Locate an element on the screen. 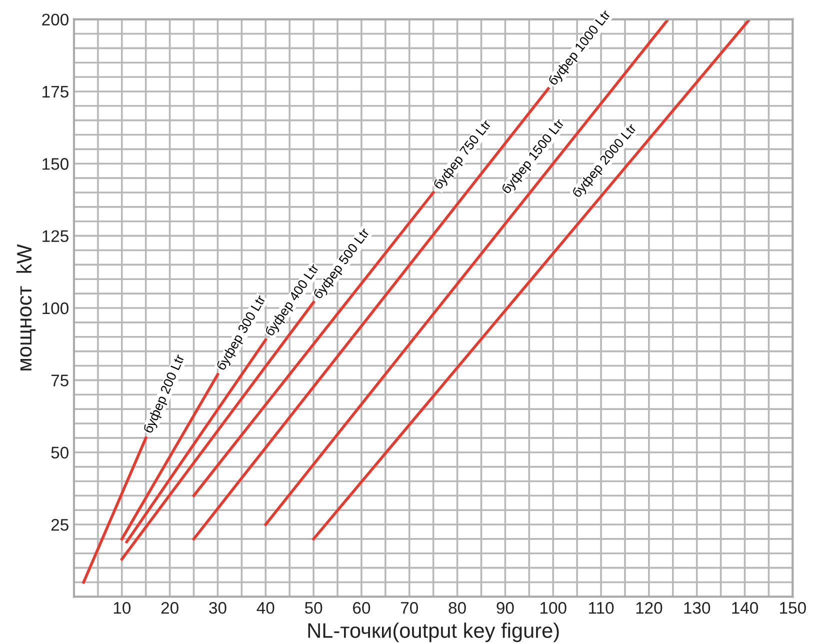 This screenshot has width=813, height=643. x-tick-label: 130 is located at coordinates (697, 608).